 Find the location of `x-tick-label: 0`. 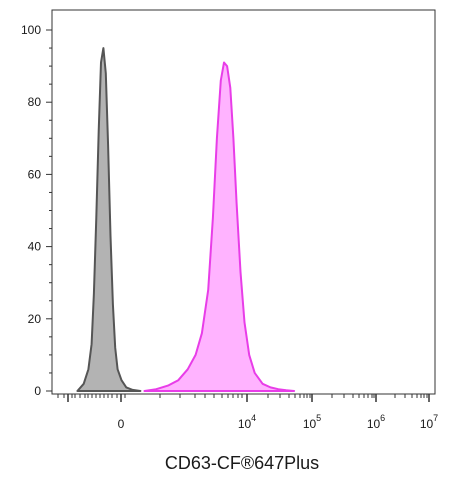

x-tick-label: 0 is located at coordinates (121, 424).